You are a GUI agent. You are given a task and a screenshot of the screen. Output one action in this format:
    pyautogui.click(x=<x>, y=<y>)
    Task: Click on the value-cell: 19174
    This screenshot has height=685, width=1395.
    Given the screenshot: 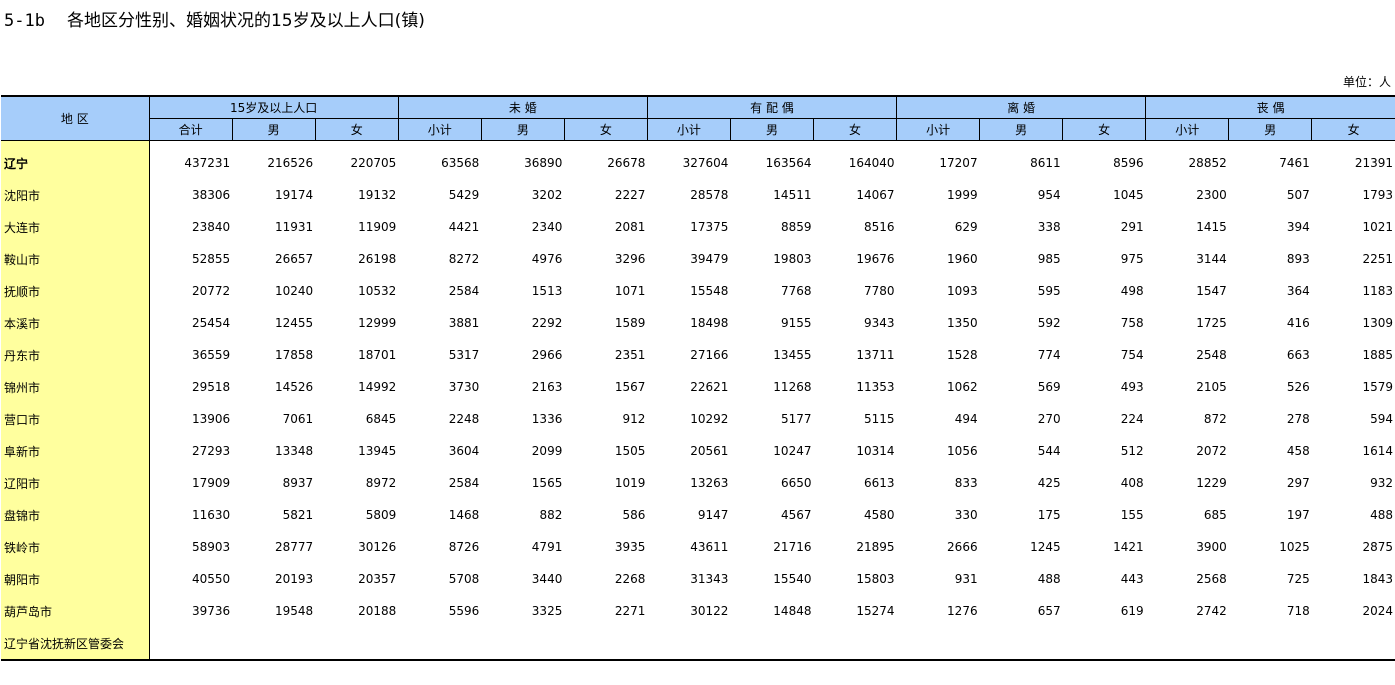 What is the action you would take?
    pyautogui.click(x=294, y=195)
    